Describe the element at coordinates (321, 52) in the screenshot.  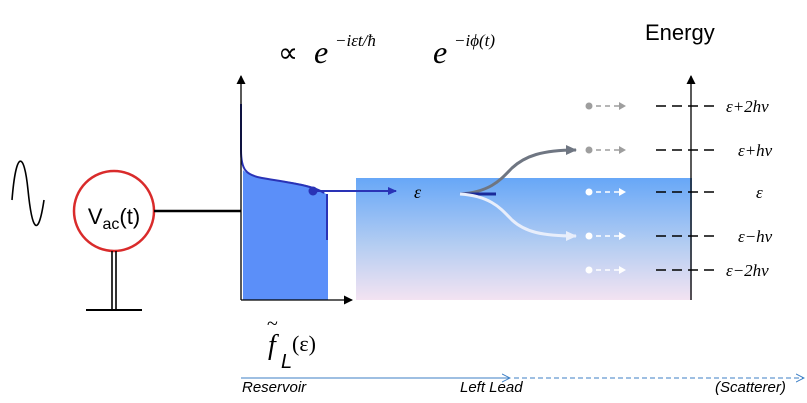
I see `exp-base-1: e` at that location.